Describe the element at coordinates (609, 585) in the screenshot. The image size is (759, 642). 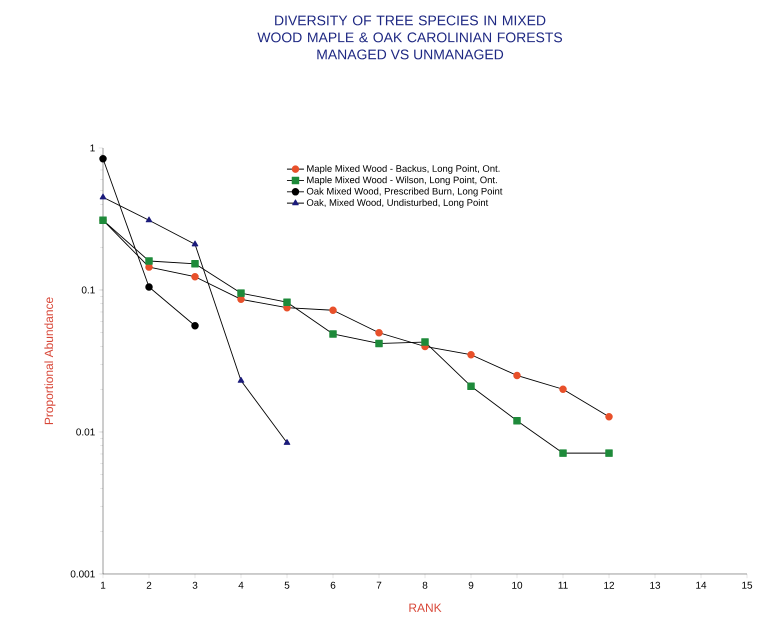
I see `x-tick-label: 12` at that location.